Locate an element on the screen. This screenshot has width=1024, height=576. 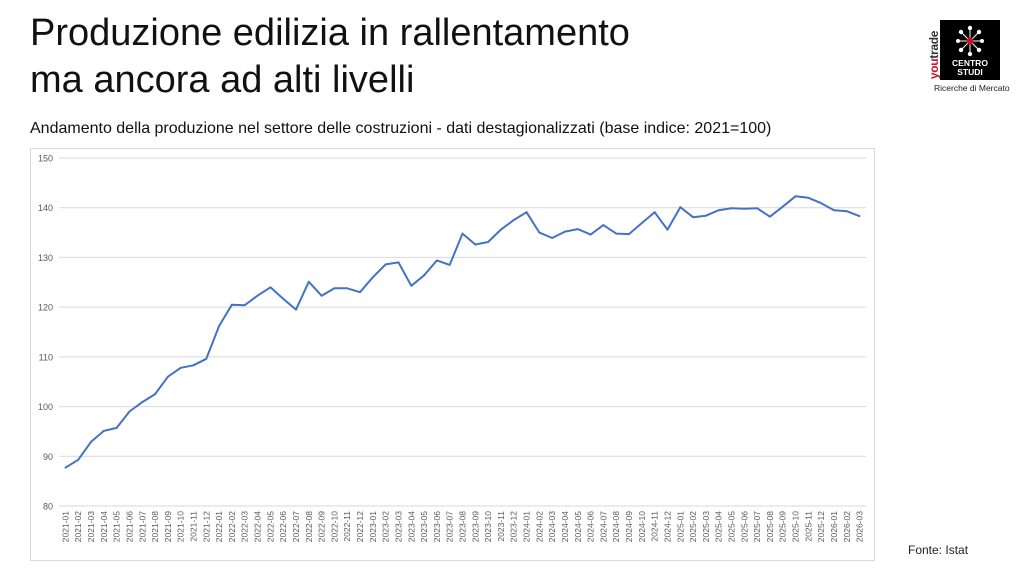
x-tick-label: 2022-06 is located at coordinates (283, 526).